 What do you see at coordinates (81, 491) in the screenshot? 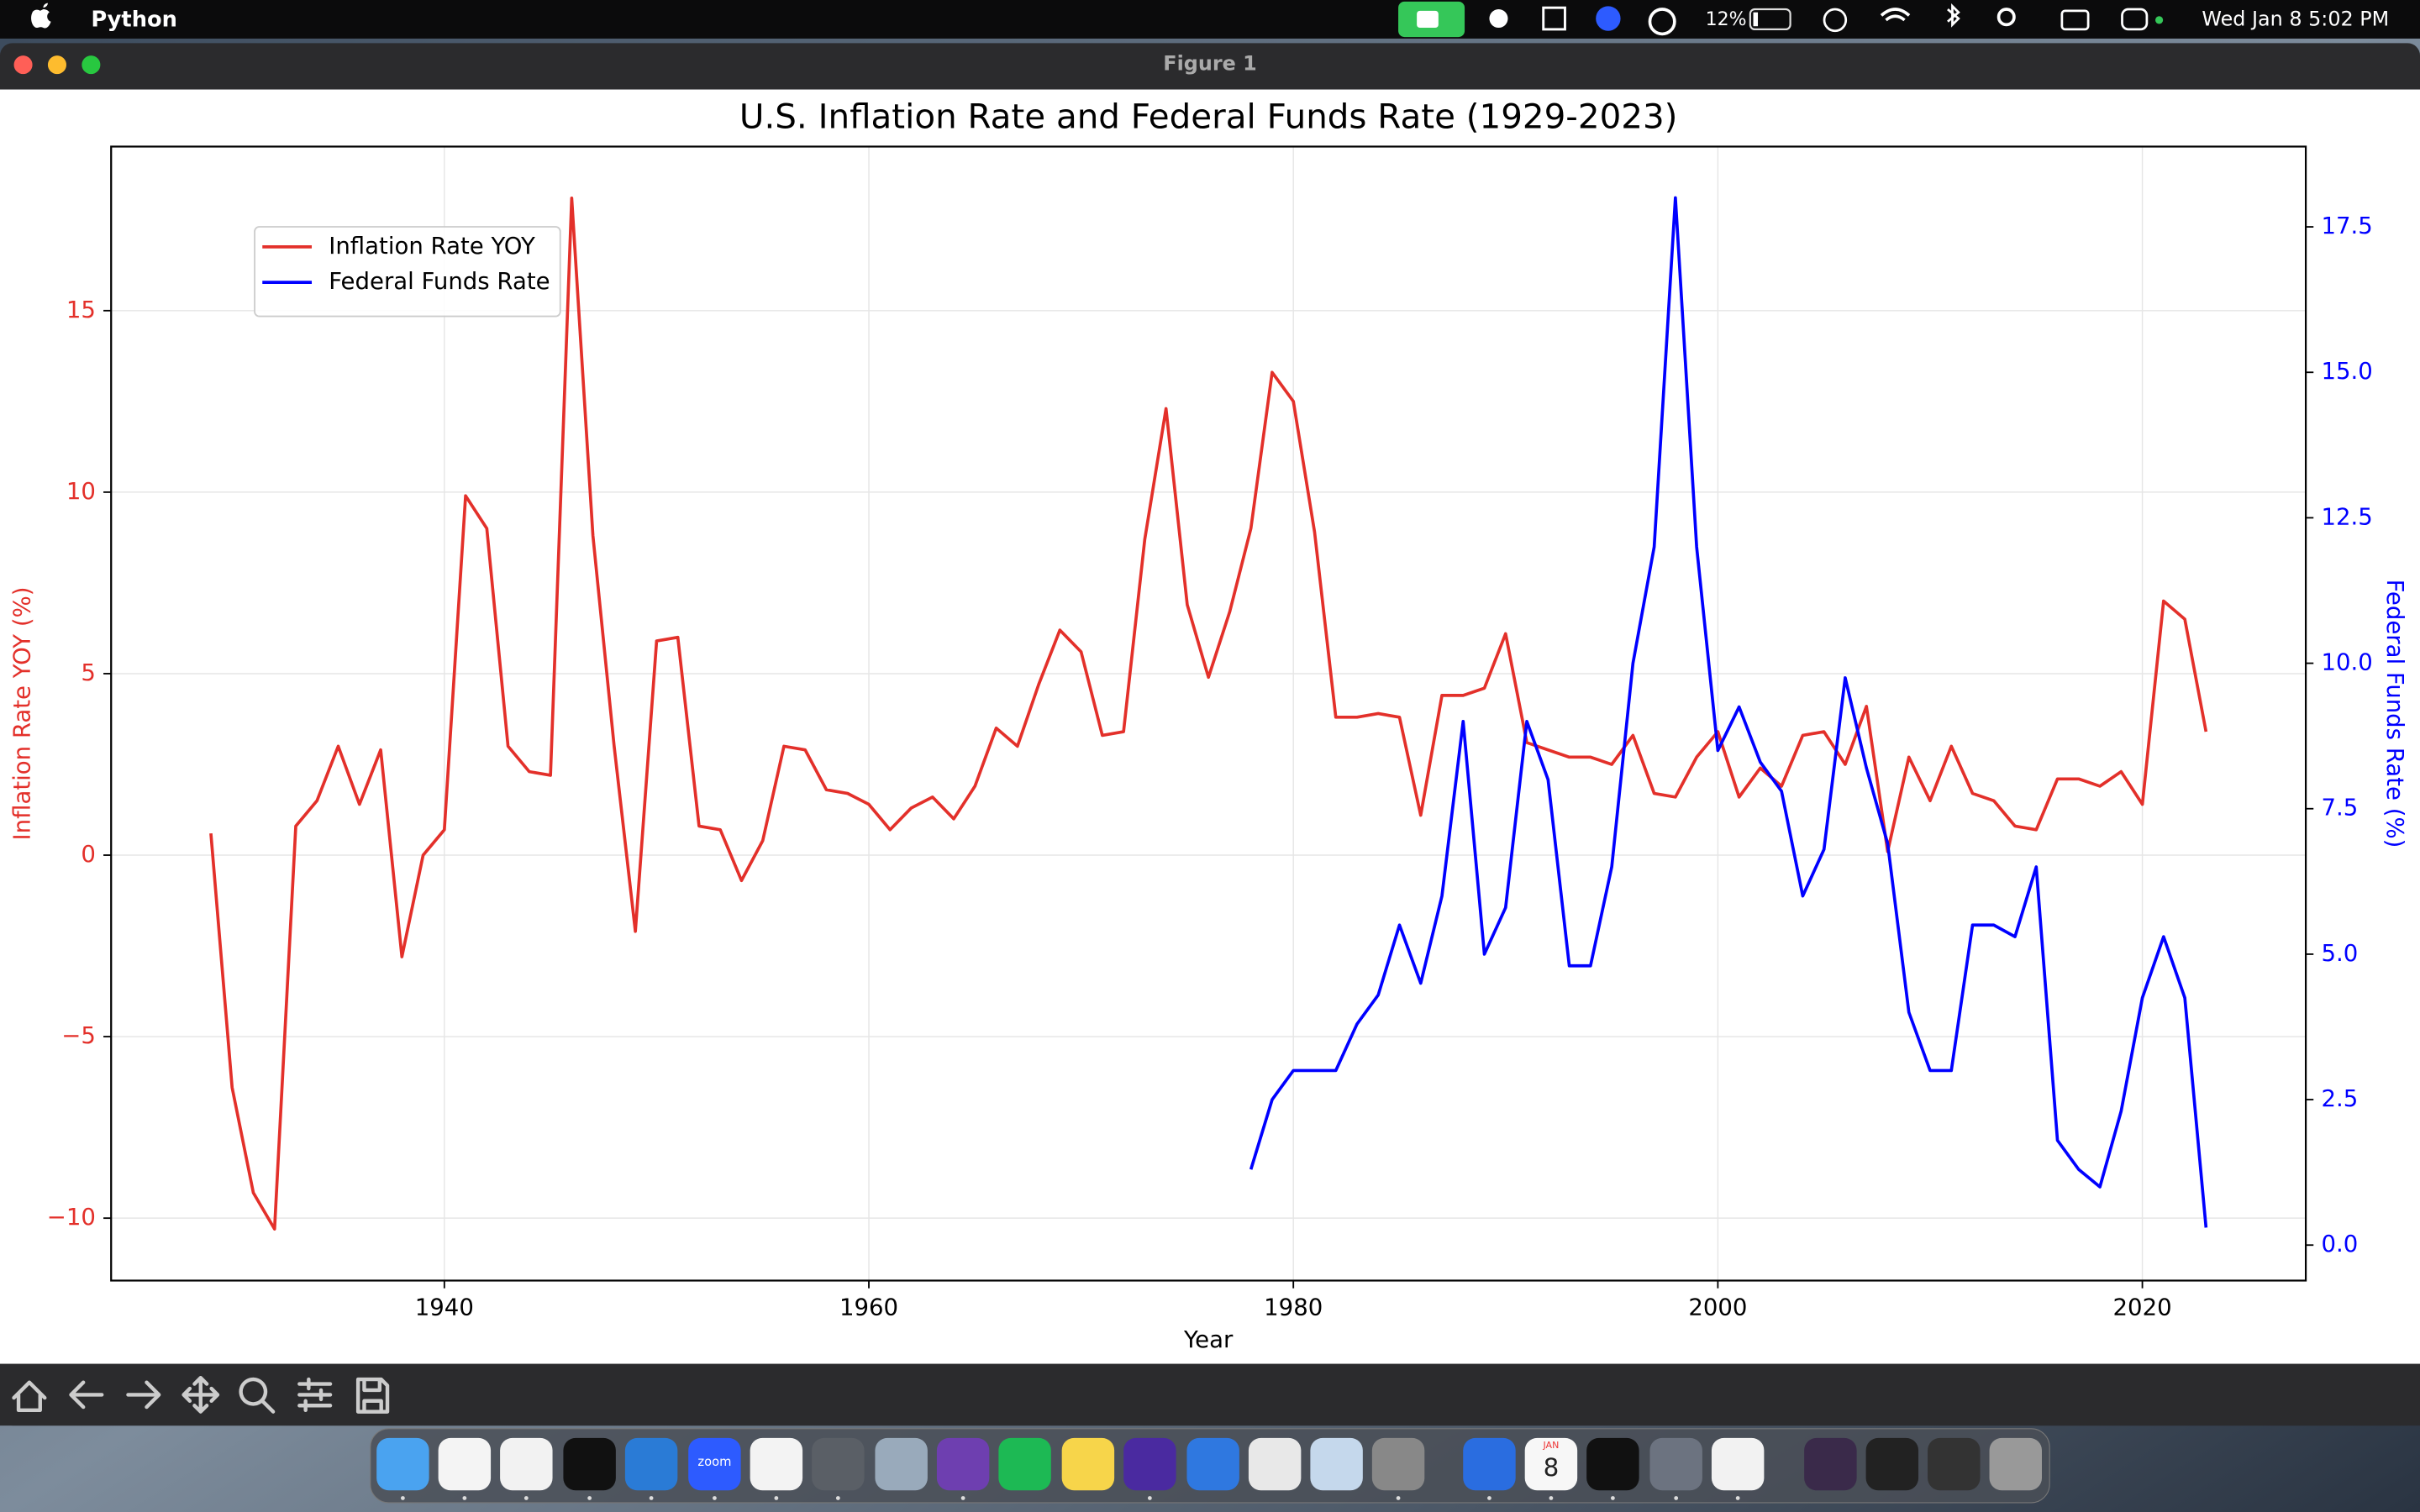
I see `y-tick-label: 10` at bounding box center [81, 491].